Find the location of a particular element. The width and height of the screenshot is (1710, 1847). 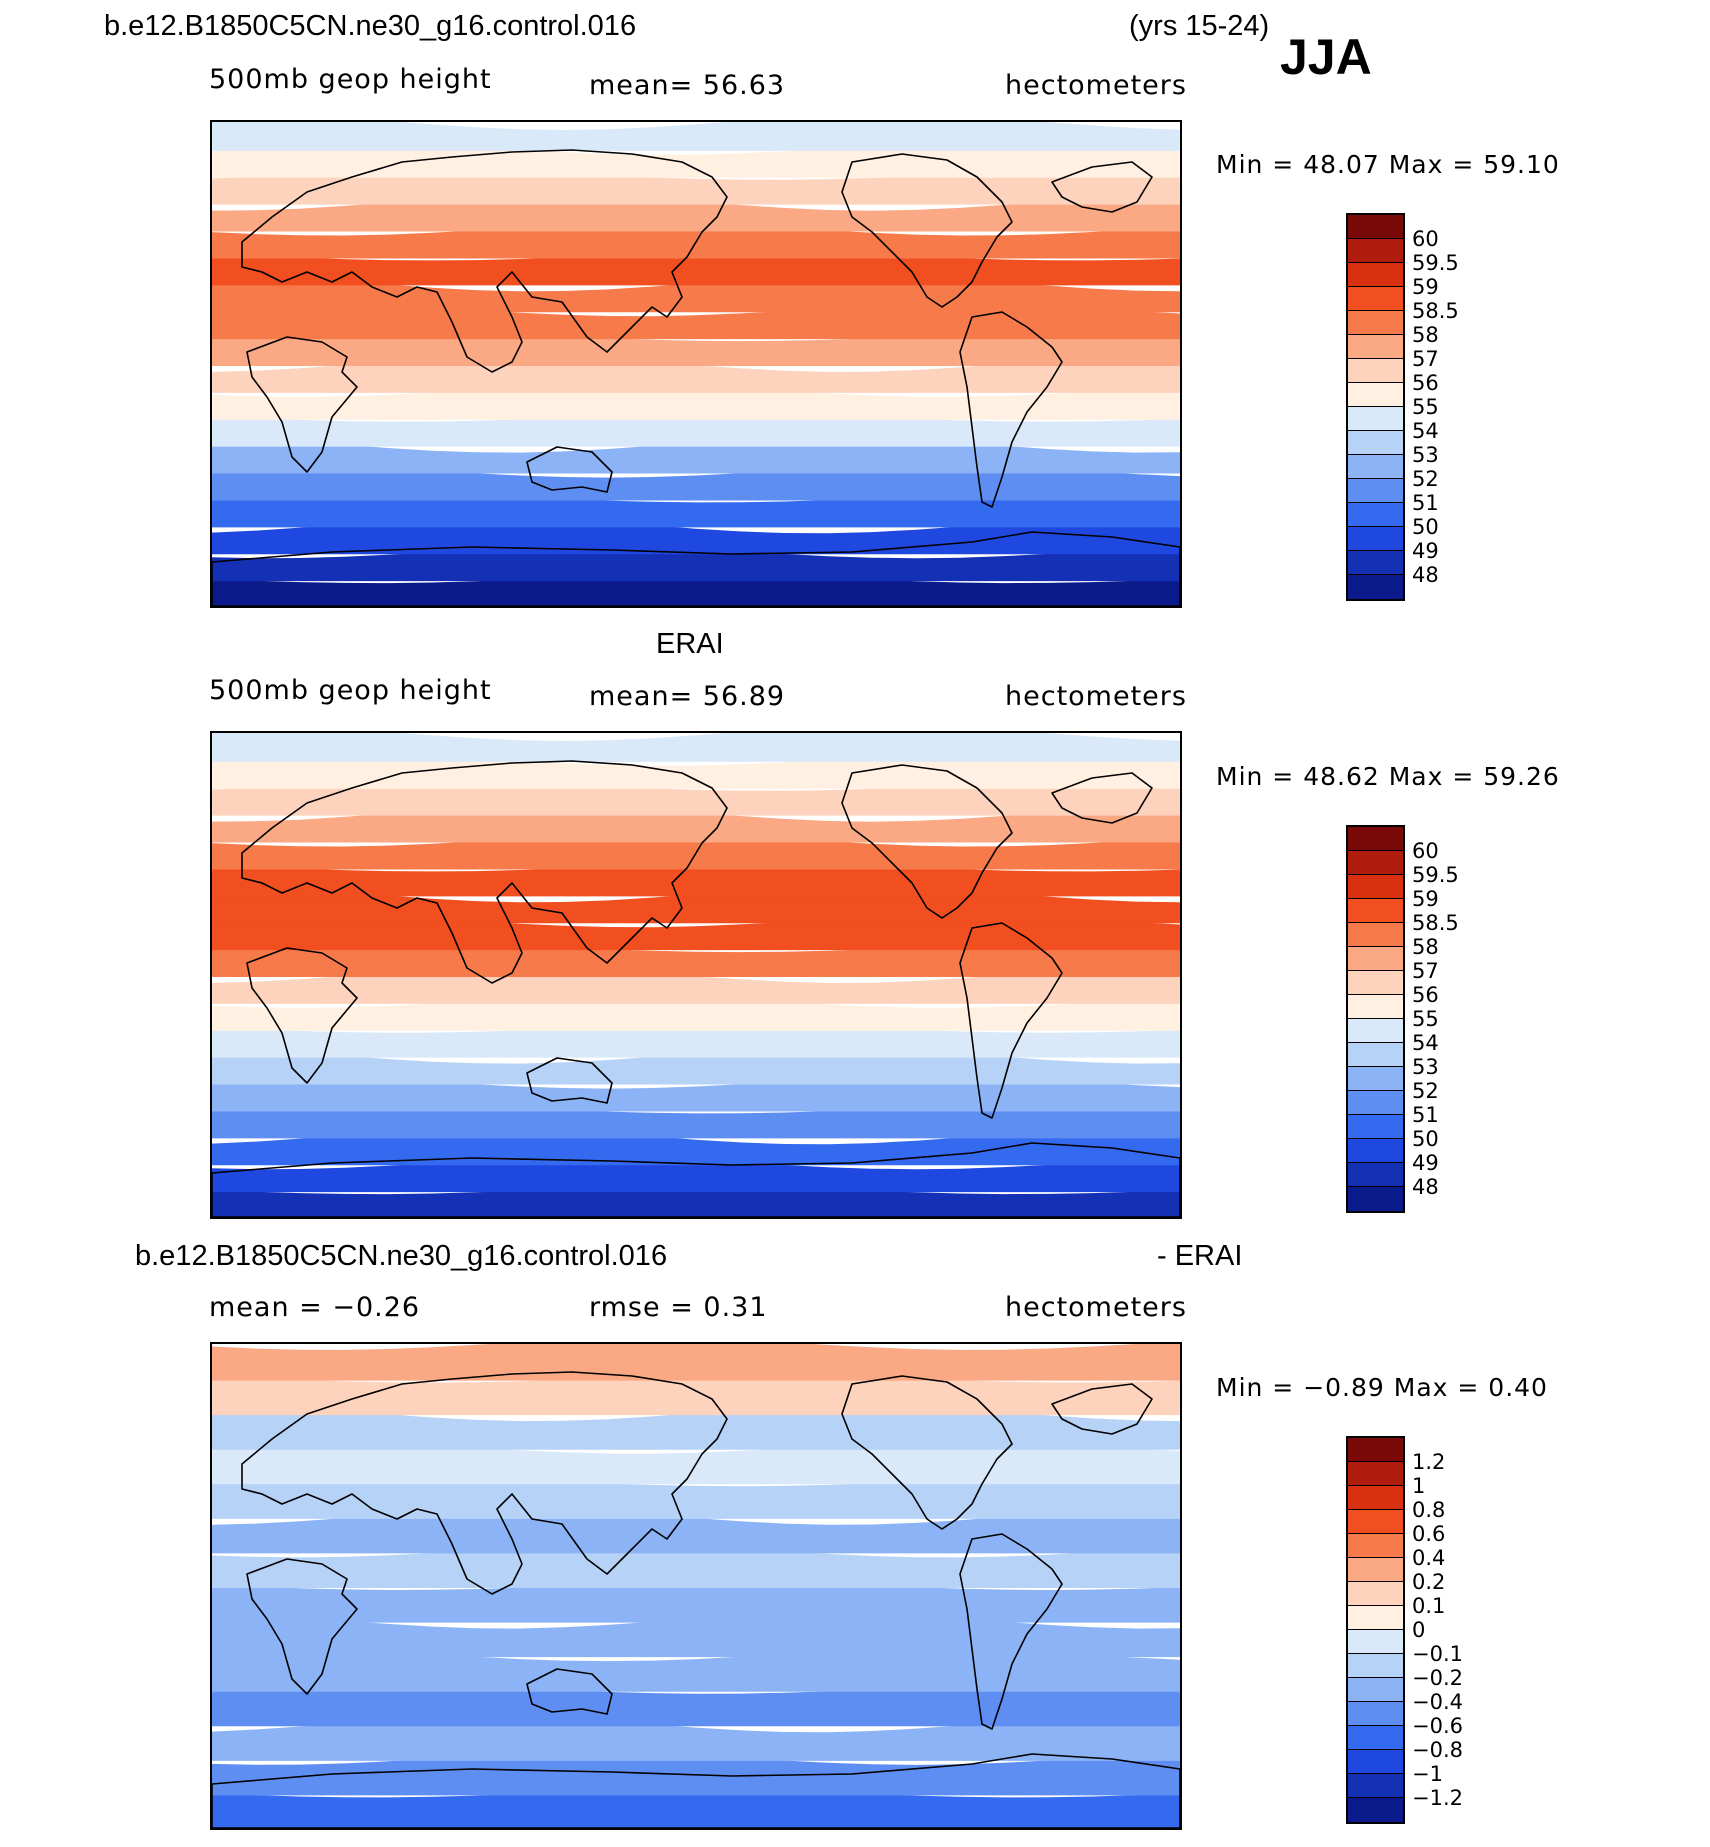

colorbar-label: 51 is located at coordinates (1425, 503).